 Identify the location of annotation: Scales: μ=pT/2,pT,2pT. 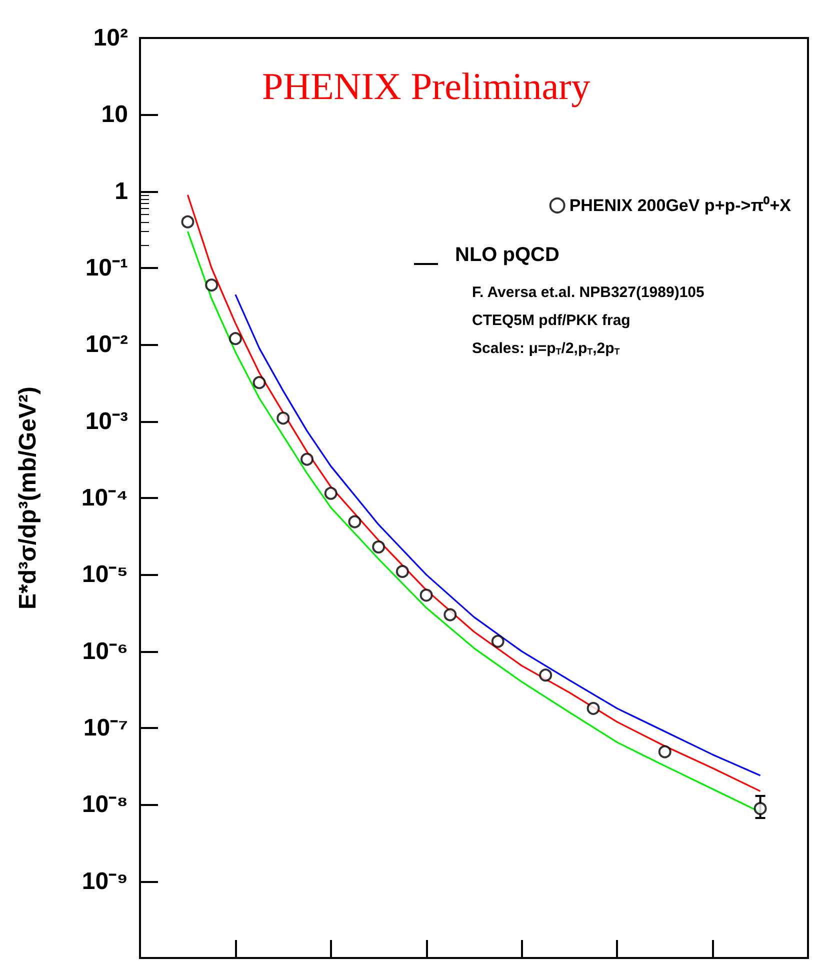
(546, 348).